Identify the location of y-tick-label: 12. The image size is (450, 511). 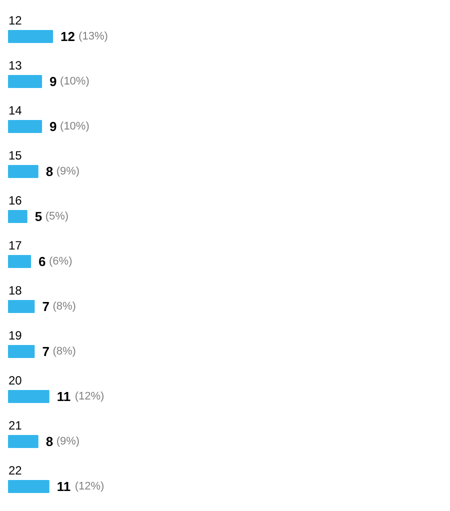
(15, 21).